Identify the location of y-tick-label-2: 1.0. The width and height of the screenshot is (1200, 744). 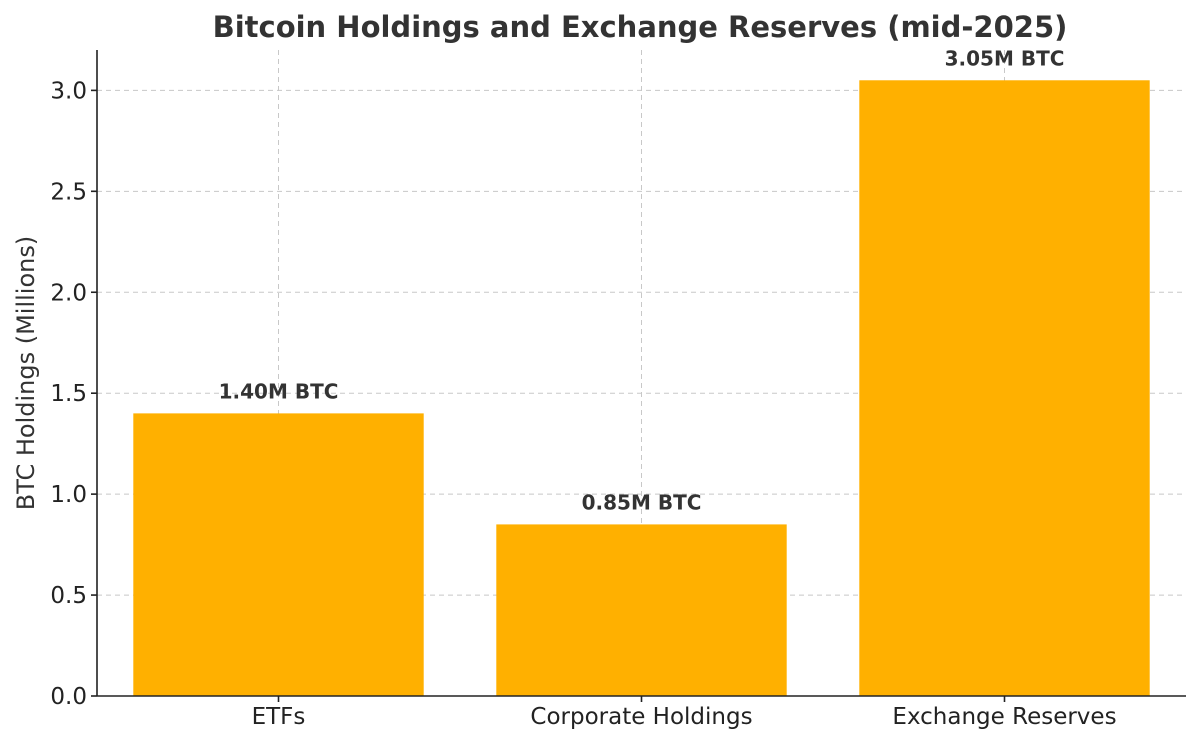
(68, 495).